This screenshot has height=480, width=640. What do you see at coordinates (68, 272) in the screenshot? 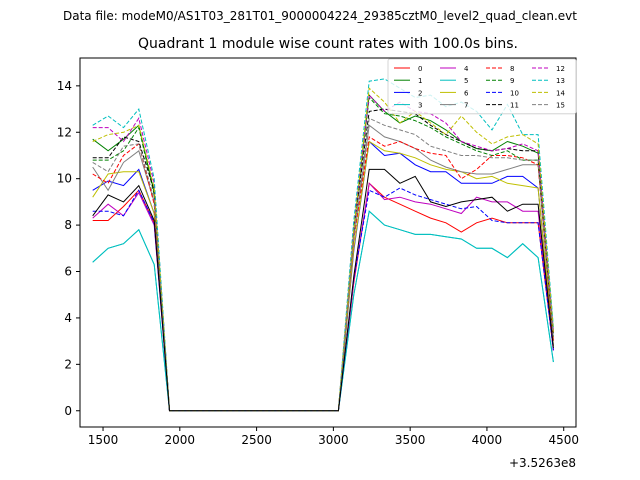
I see `y-tick-label: 6` at bounding box center [68, 272].